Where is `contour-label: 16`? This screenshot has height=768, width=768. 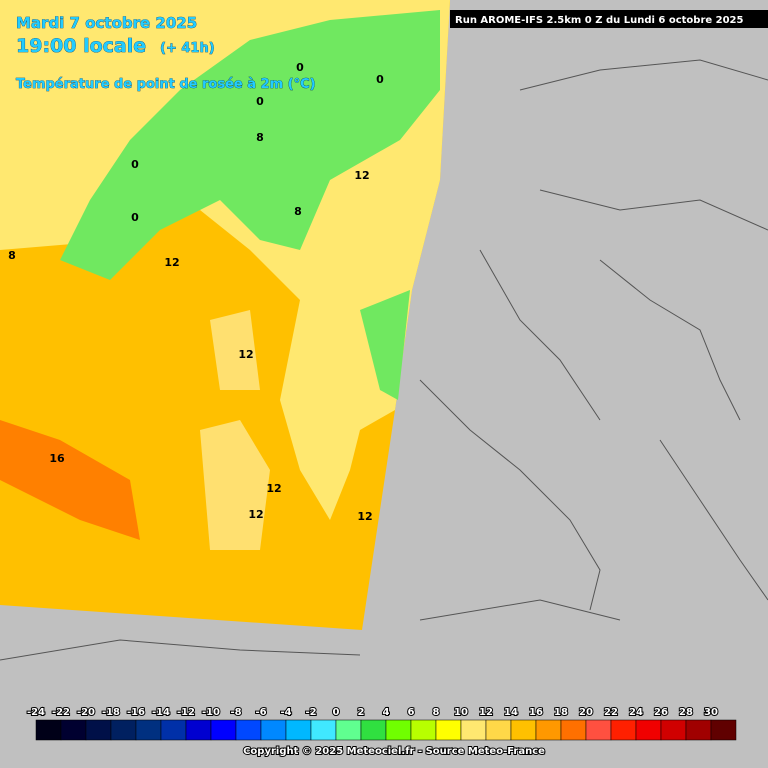
contour-label: 16 is located at coordinates (57, 458).